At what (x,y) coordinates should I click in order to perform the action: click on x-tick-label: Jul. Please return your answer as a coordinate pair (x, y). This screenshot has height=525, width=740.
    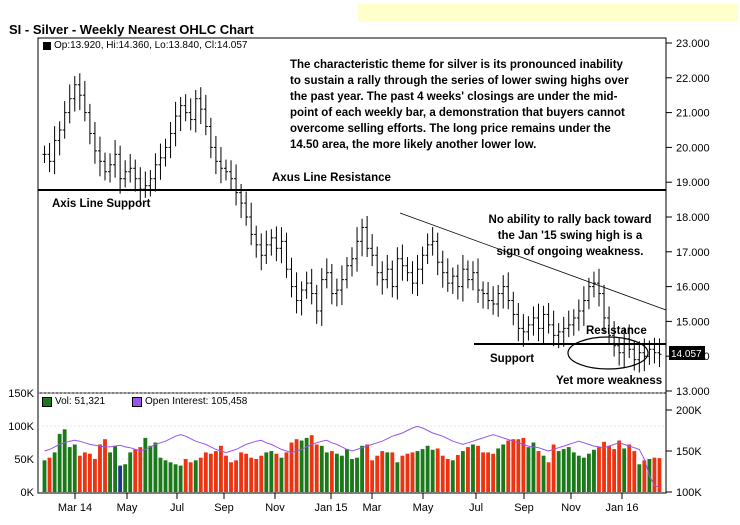
    Looking at the image, I should click on (177, 508).